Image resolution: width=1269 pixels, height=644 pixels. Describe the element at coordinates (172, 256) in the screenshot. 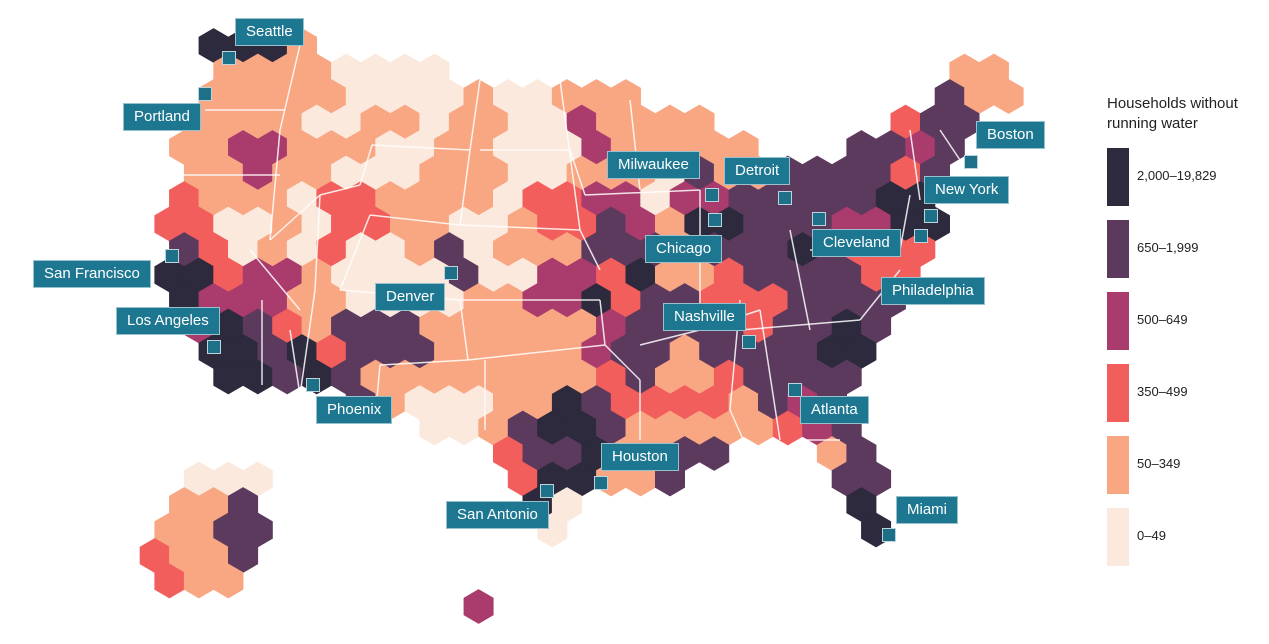

I see `san-francisco-marker` at that location.